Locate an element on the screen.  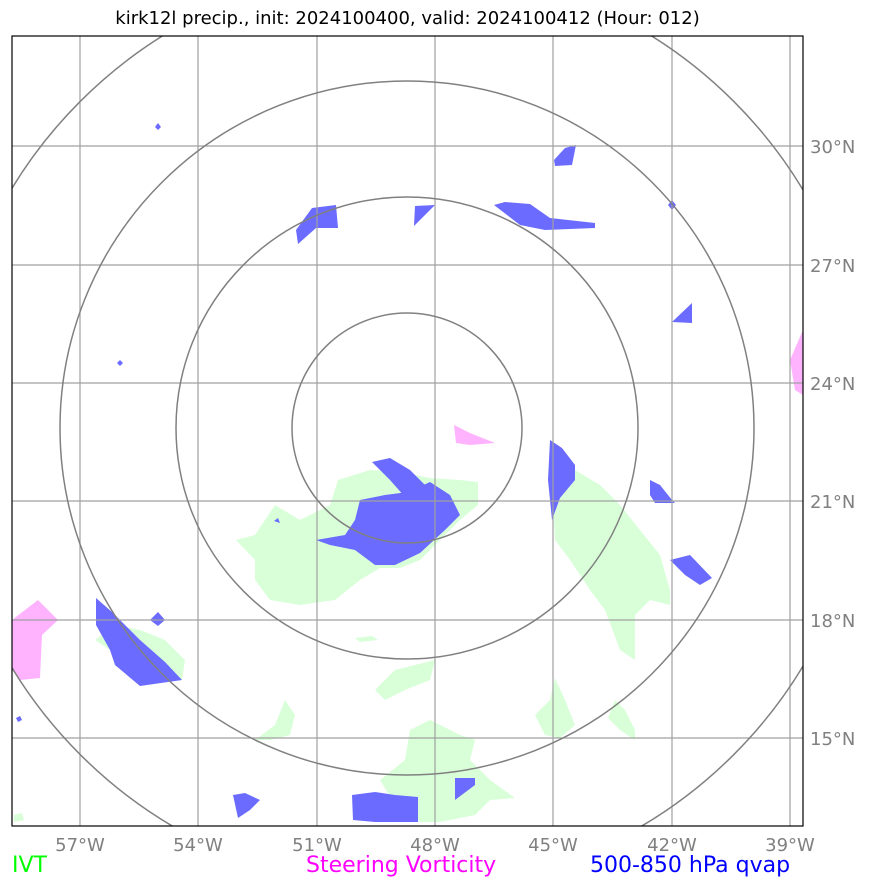
lon-tick-48w: 48°W is located at coordinates (435, 845).